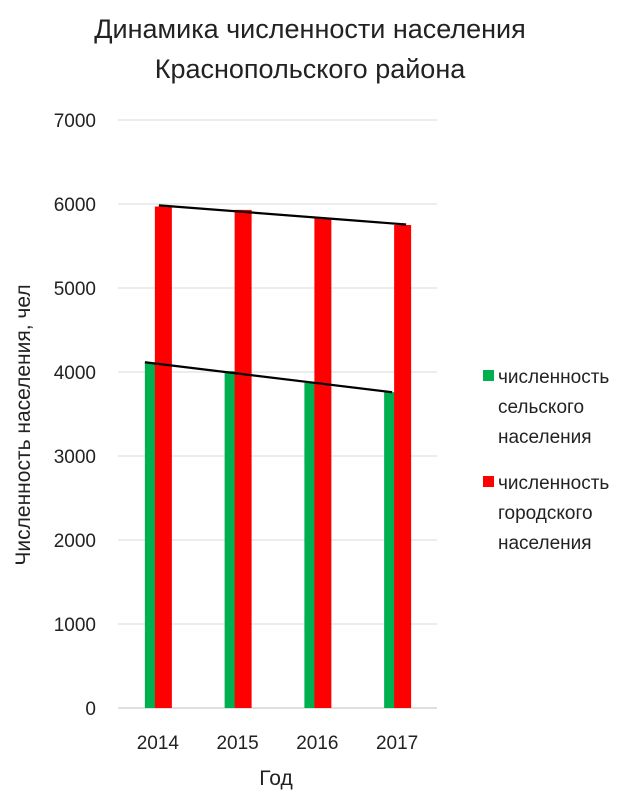 This screenshot has width=632, height=792. Describe the element at coordinates (90, 709) in the screenshot. I see `y-tick-label: 0` at that location.